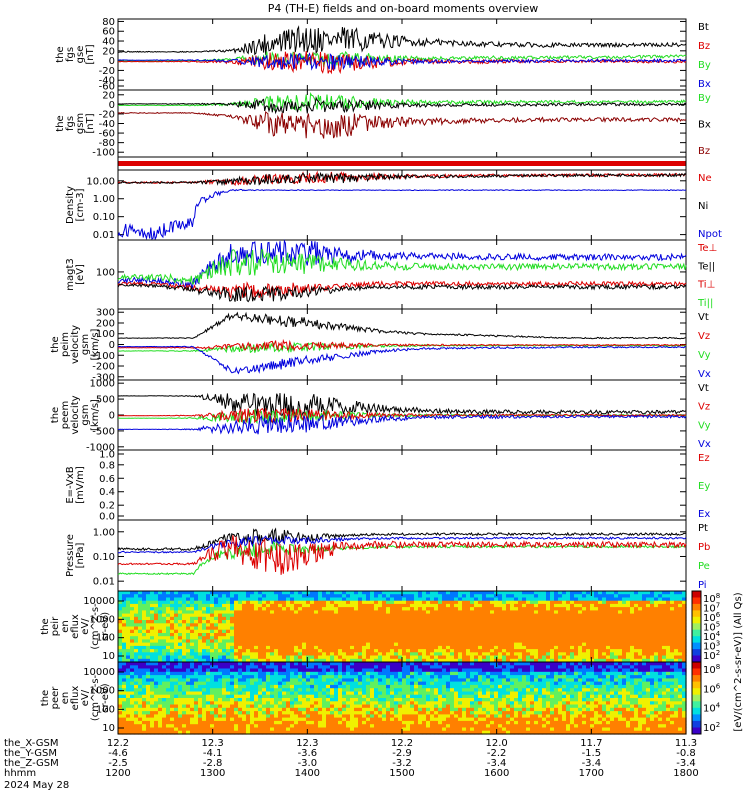  I want to click on y-axis-label-line: [eV], so click(80, 274).